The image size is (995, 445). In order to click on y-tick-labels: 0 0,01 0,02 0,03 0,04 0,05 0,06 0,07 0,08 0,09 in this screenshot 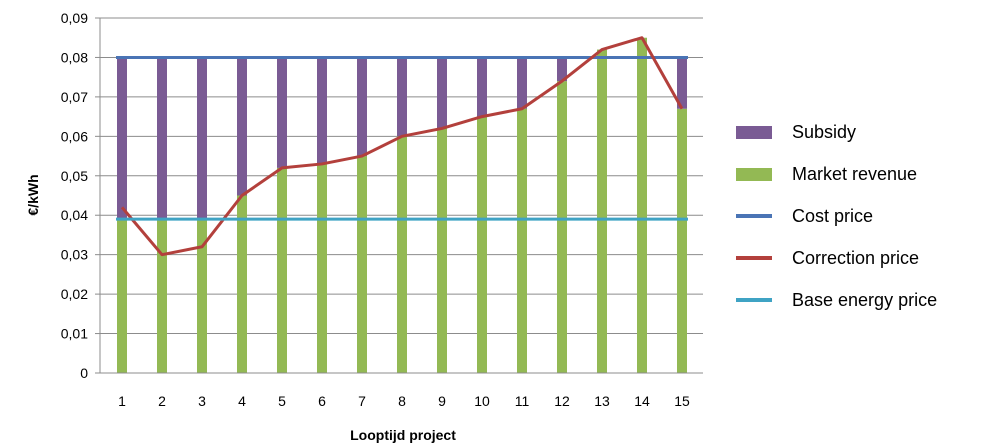, I will do `click(74, 195)`.